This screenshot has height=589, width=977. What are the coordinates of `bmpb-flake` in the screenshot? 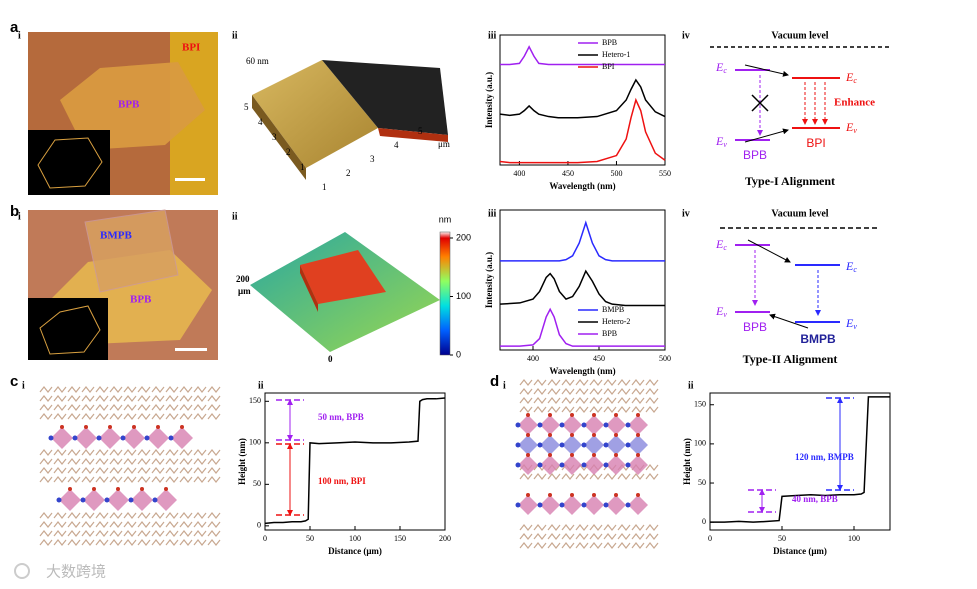 It's located at (131, 251).